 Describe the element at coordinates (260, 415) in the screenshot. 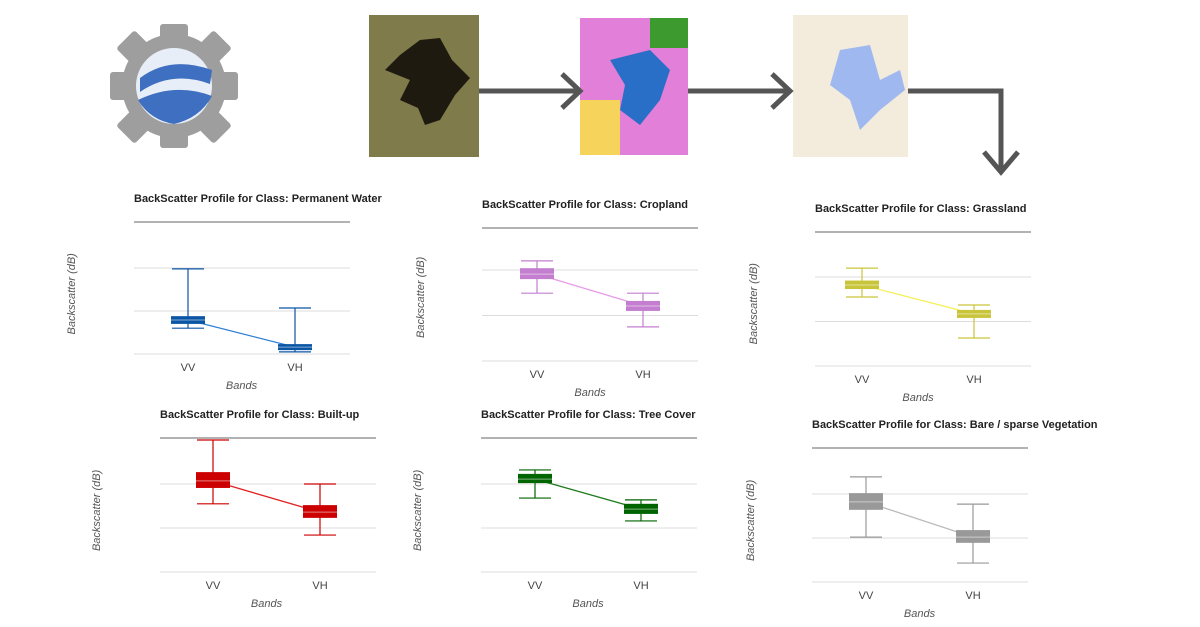

I see `chart-title: BackScatter Profile for Class: Built-up` at that location.